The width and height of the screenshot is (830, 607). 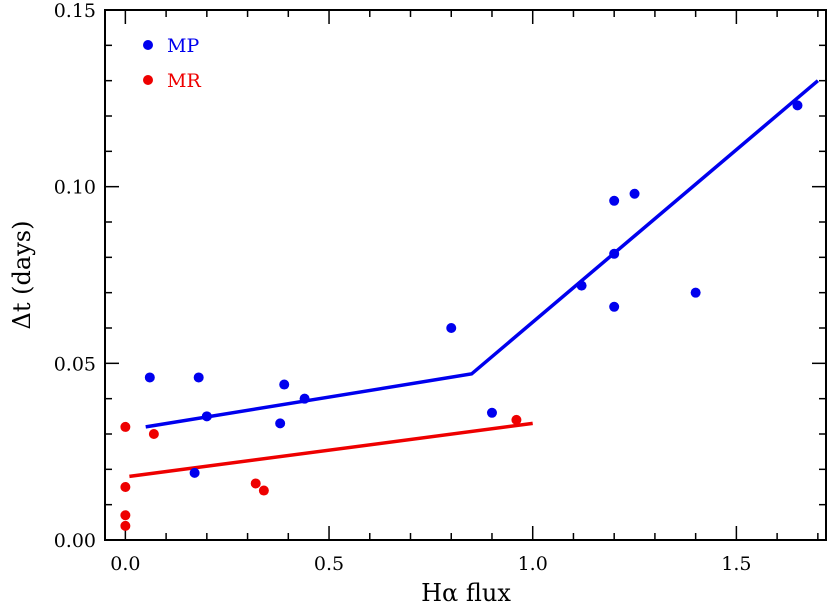 I want to click on y-tick-label: 0.10, so click(x=75, y=188).